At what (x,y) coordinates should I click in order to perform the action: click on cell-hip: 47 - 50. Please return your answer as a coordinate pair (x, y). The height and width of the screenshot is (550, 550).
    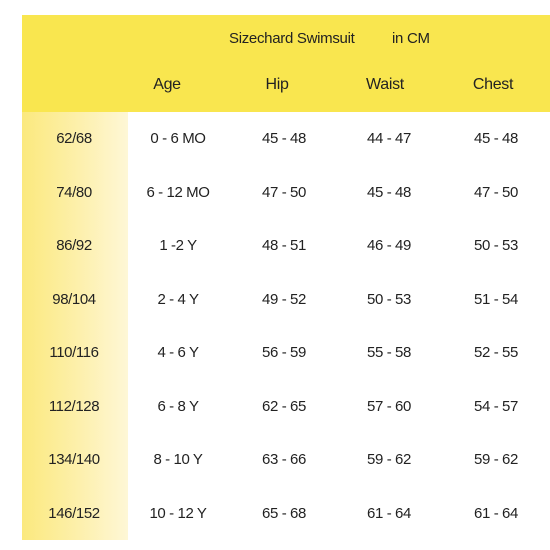
    Looking at the image, I should click on (284, 192).